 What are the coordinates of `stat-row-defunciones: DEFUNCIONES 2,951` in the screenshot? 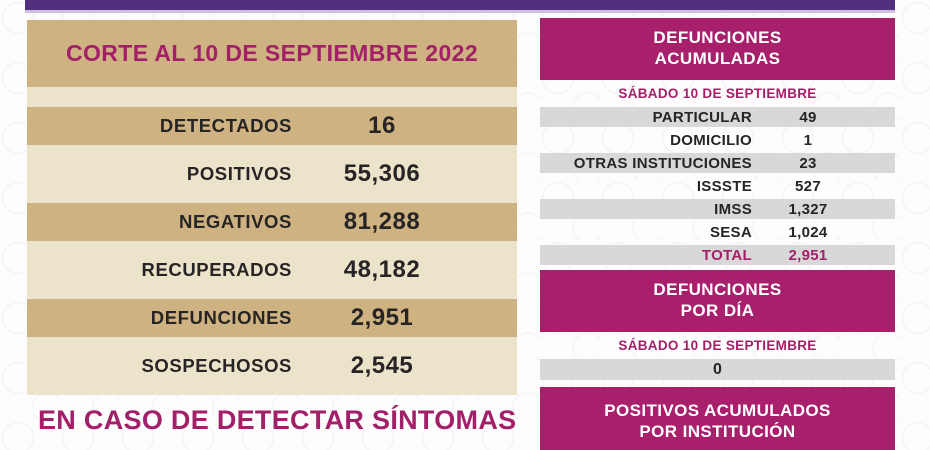 It's located at (272, 318).